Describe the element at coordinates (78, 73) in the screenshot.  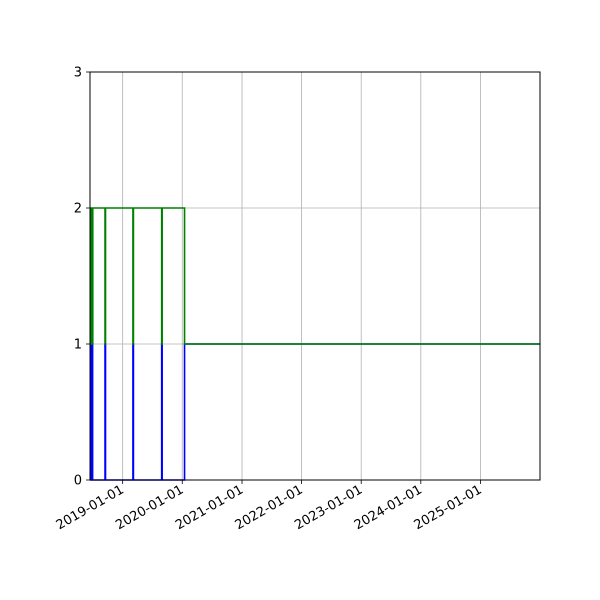
I see `y-tick-label: 3` at that location.